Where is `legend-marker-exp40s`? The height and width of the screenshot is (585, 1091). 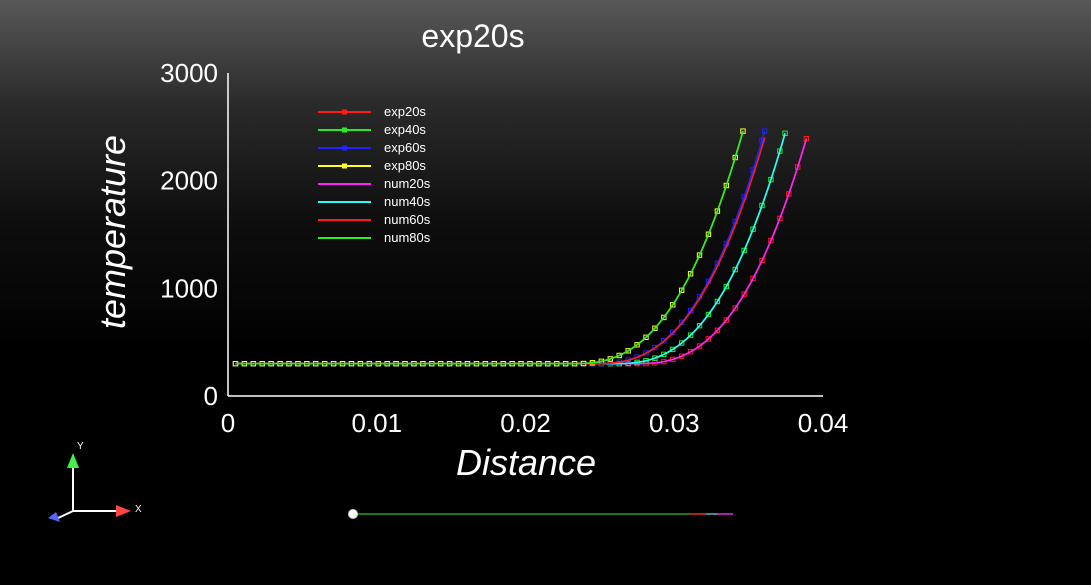
legend-marker-exp40s is located at coordinates (344, 130).